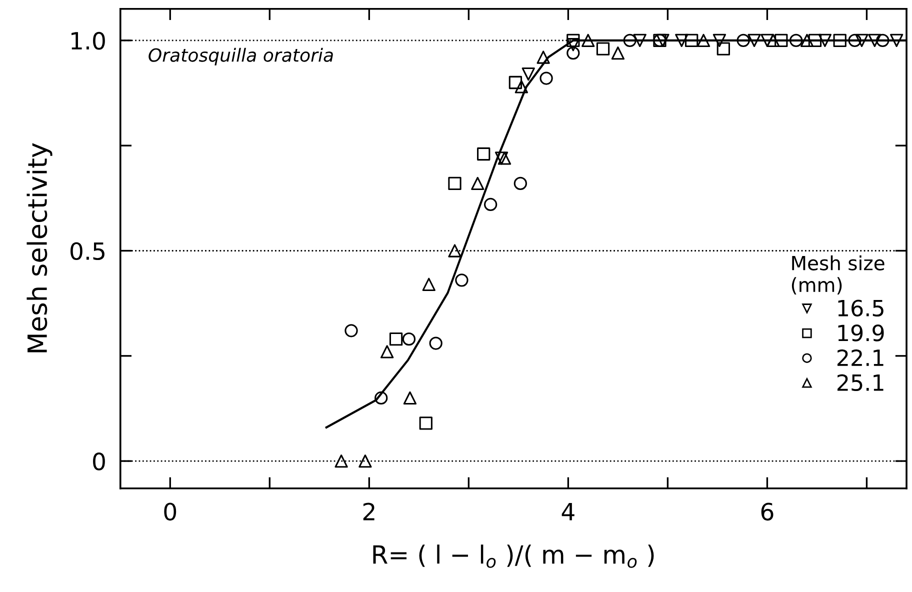 The image size is (912, 592). I want to click on x-tick-label: 6, so click(767, 511).